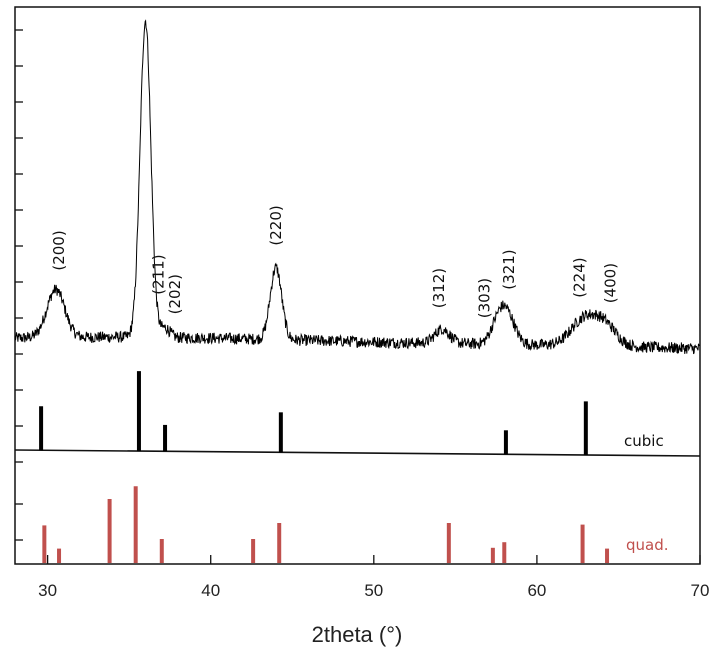  What do you see at coordinates (647, 545) in the screenshot?
I see `quad-label: quad.` at bounding box center [647, 545].